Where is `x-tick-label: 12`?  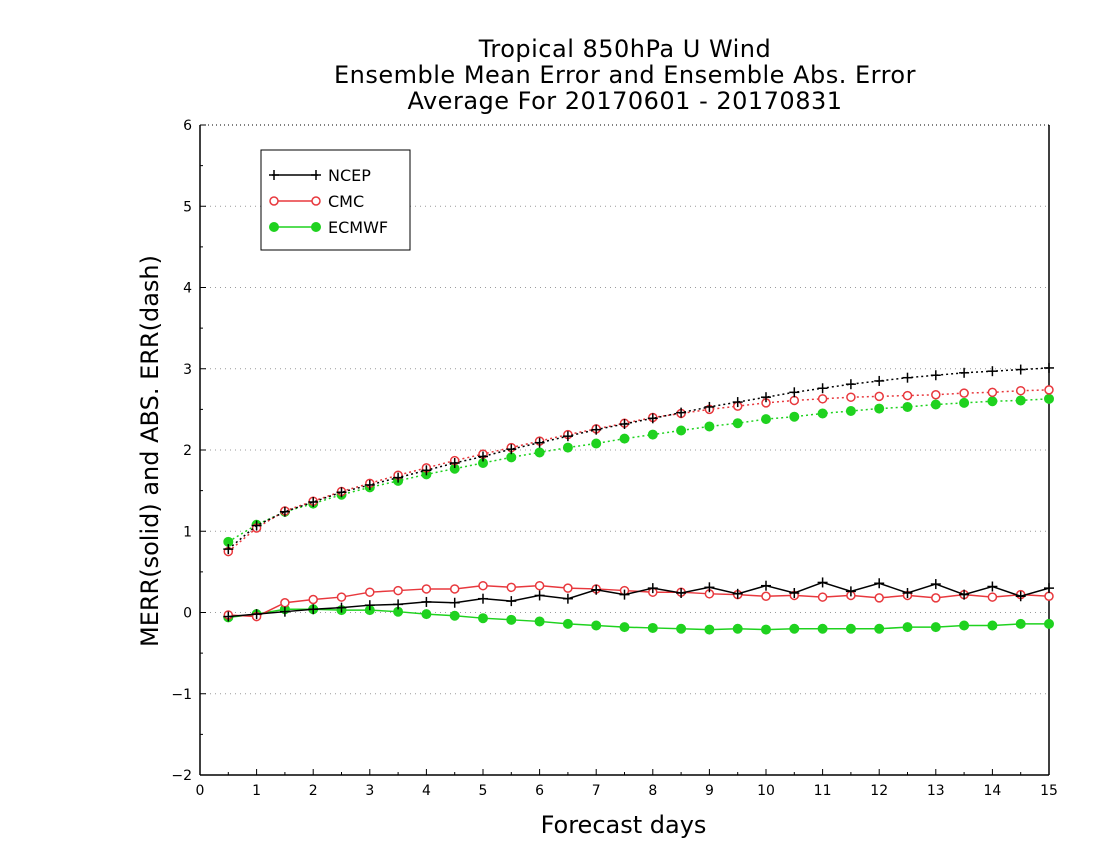
x-tick-label: 12 is located at coordinates (879, 791).